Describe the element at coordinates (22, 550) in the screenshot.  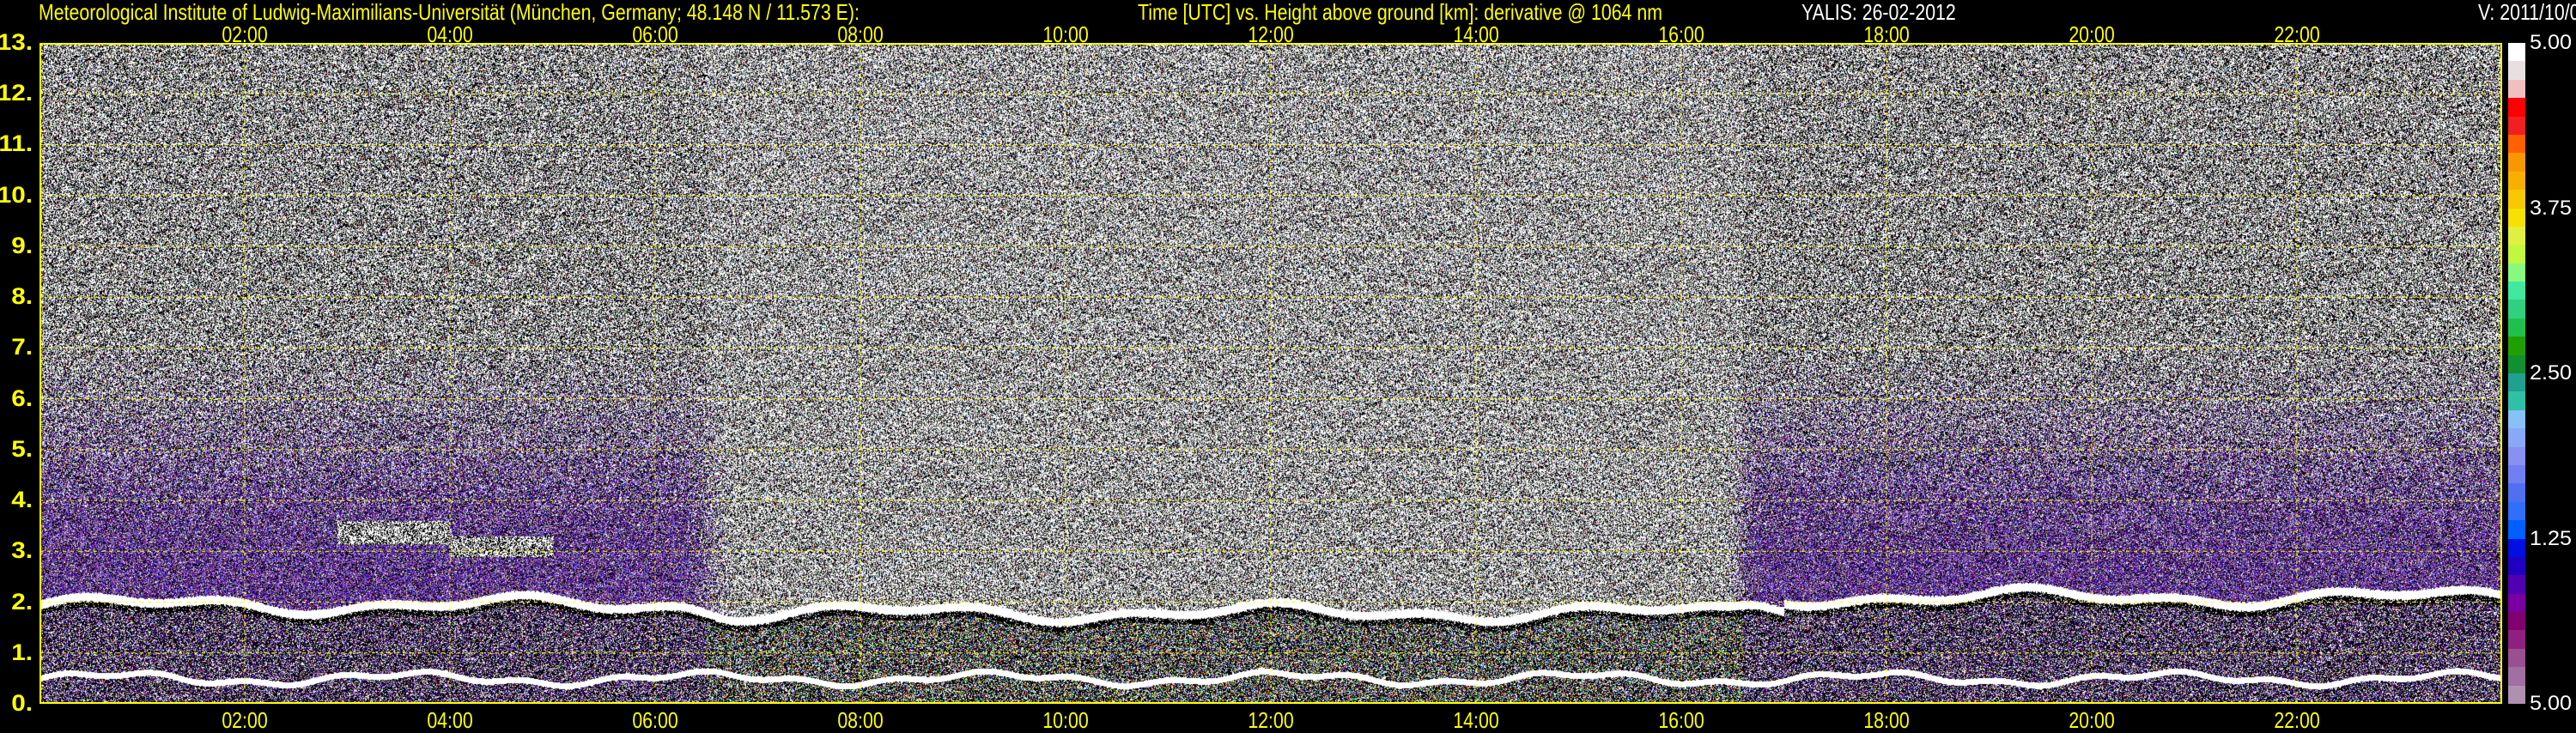
I see `y-tick-label: 3.` at that location.